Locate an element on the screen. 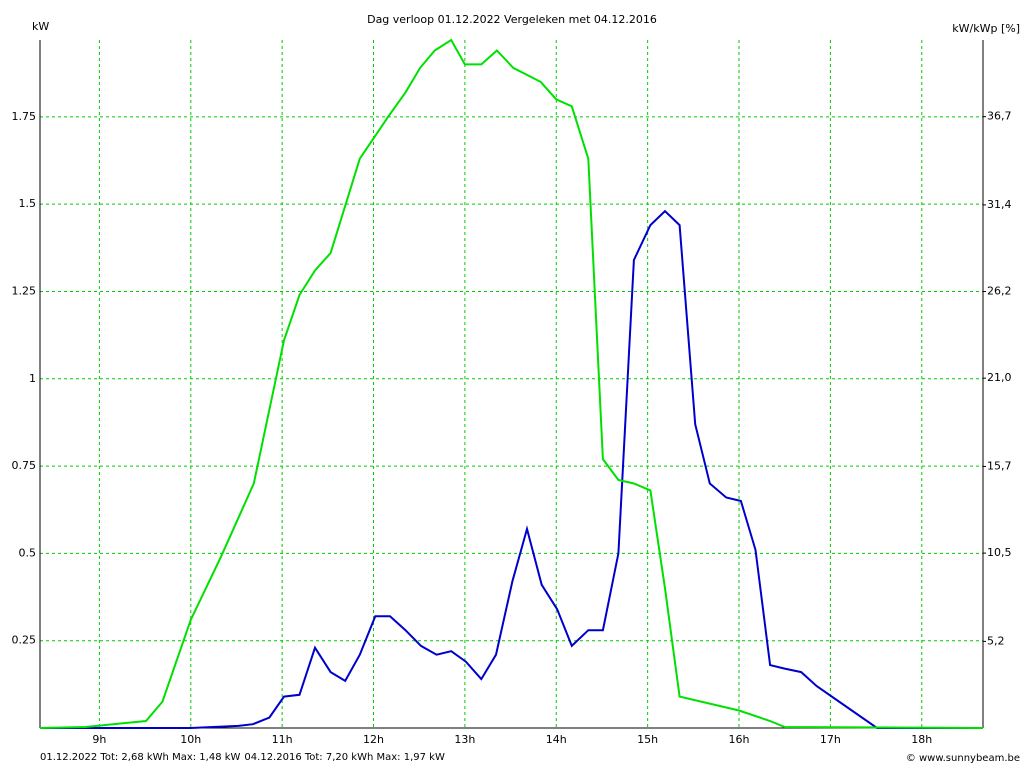  y-tick-label: 1.25 is located at coordinates (24, 290).